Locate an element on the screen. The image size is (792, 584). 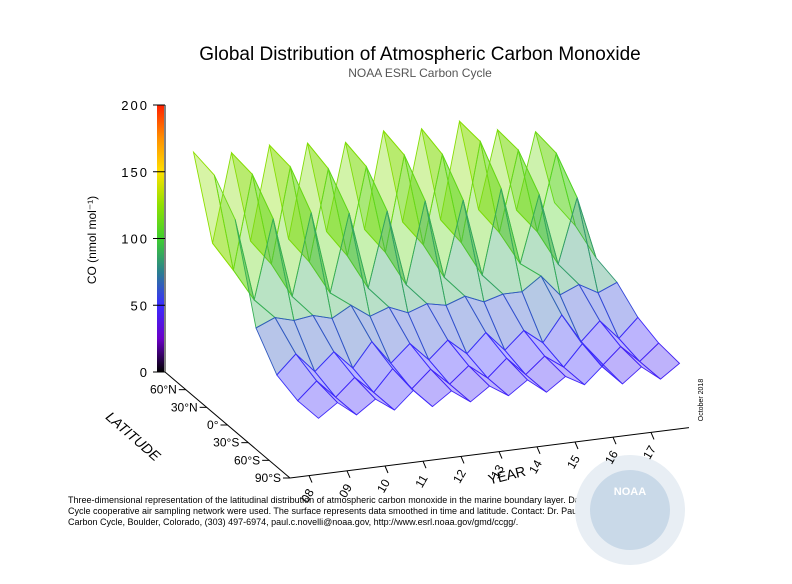
z-tick-label: 100 is located at coordinates (135, 239).